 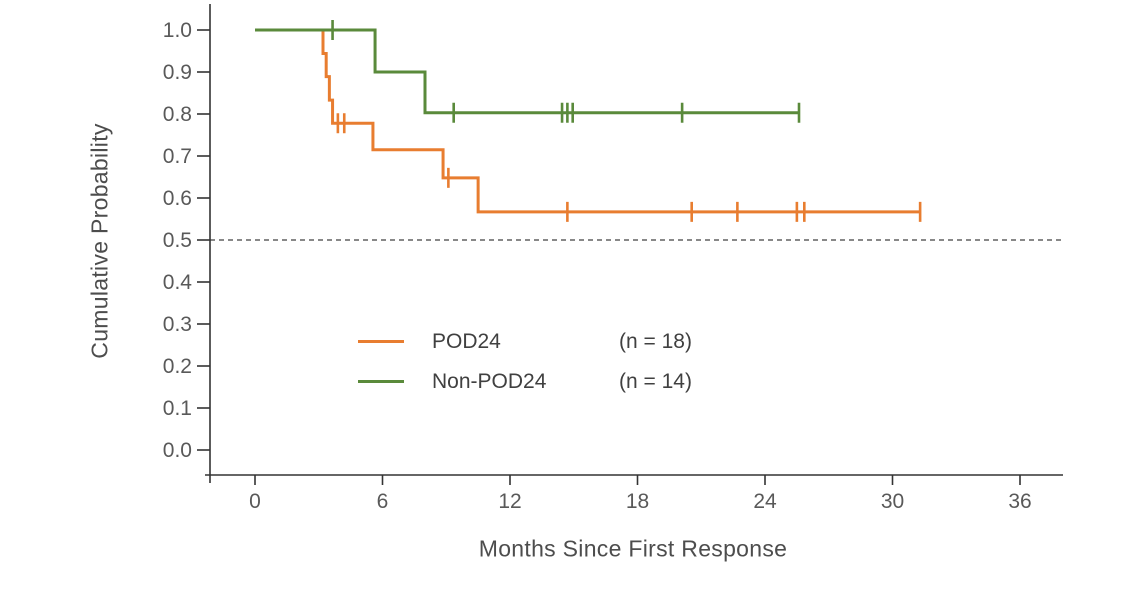 What do you see at coordinates (177, 156) in the screenshot?
I see `y-tick-label: 0.7` at bounding box center [177, 156].